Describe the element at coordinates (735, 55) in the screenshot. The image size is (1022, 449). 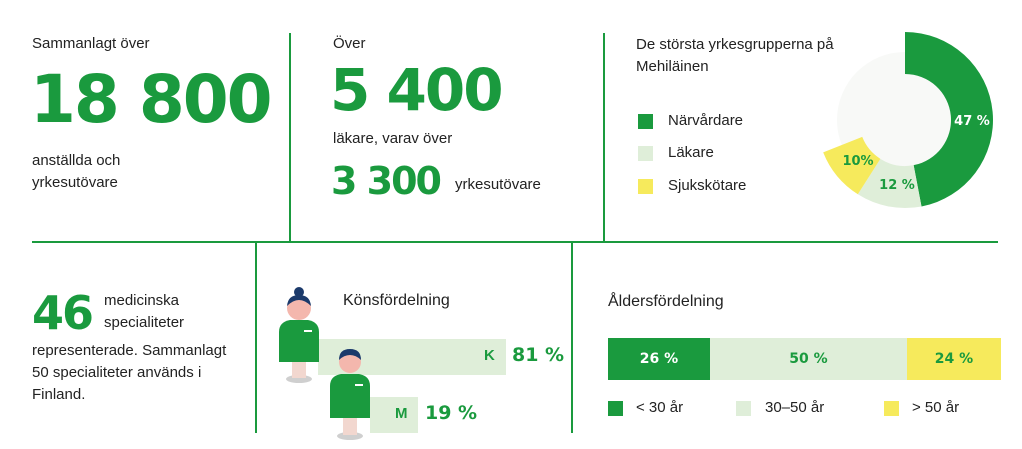
I see `donut-title: De största yrkesgrupperna på Mehiläinen` at that location.